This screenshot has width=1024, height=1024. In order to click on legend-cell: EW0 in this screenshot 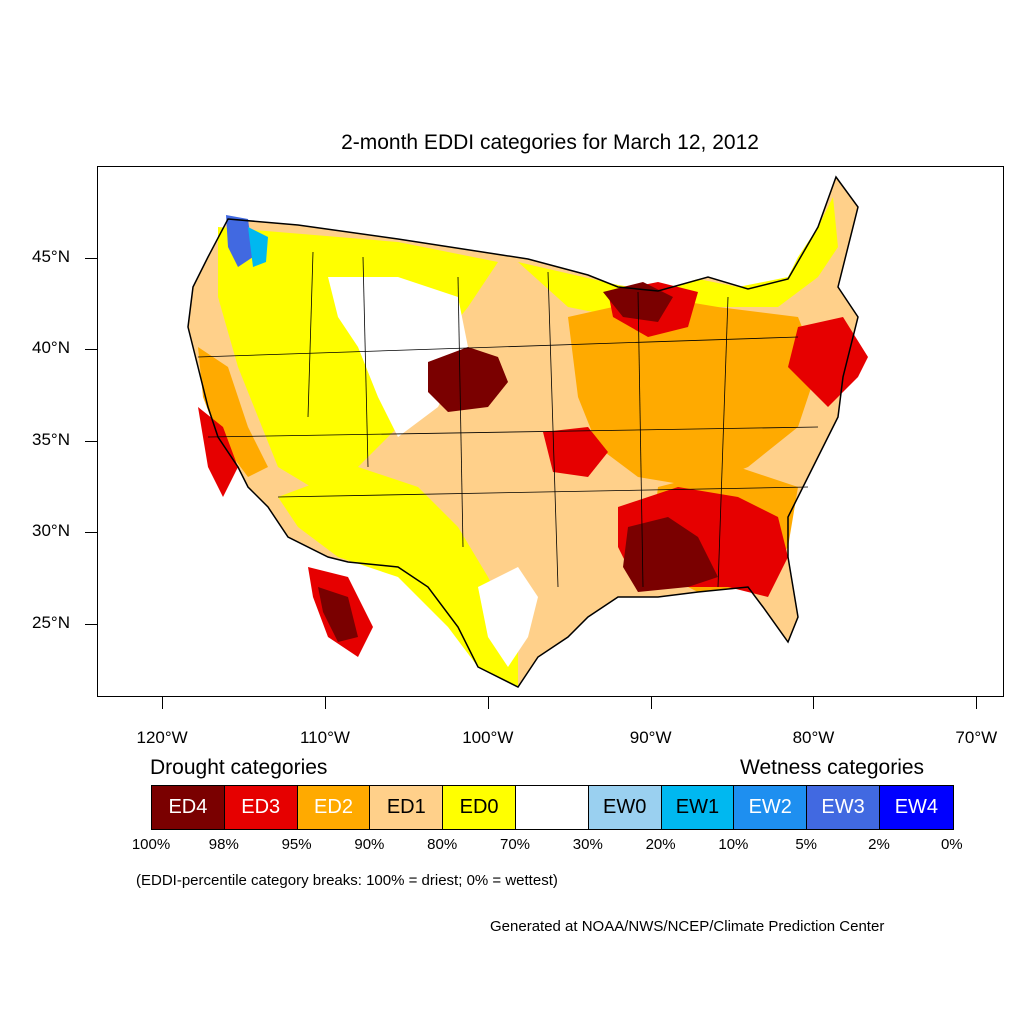, I will do `click(625, 807)`.